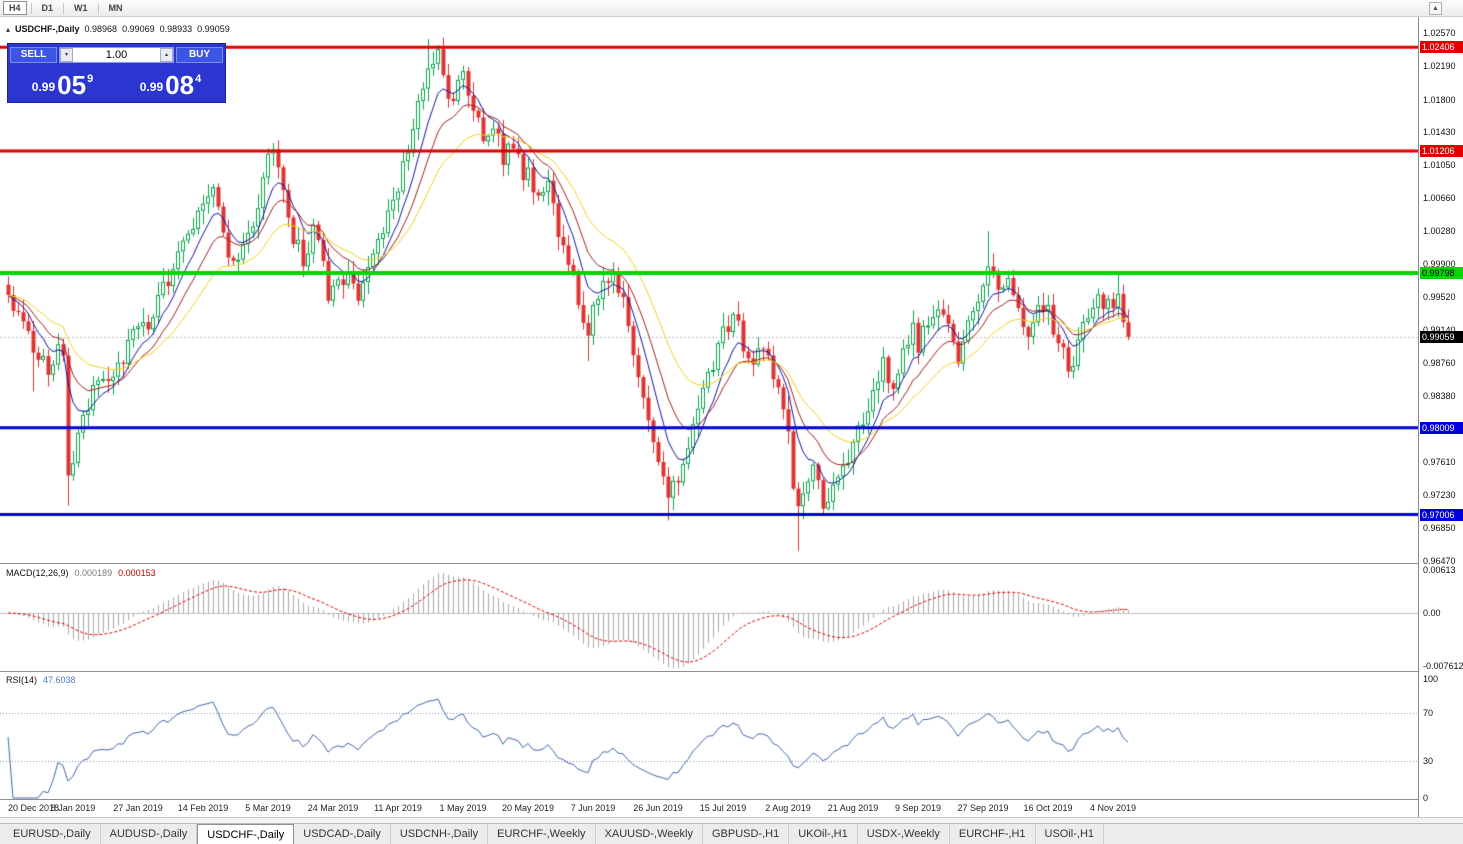  What do you see at coordinates (1439, 33) in the screenshot?
I see `price-tick-label: 1.02570` at bounding box center [1439, 33].